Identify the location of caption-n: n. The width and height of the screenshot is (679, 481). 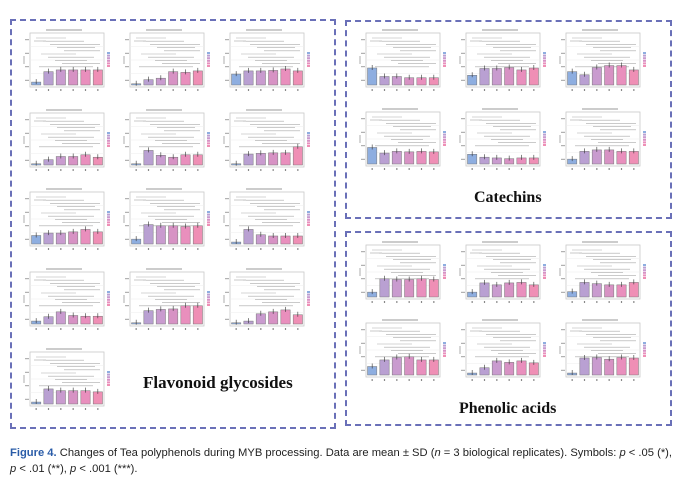
(437, 453).